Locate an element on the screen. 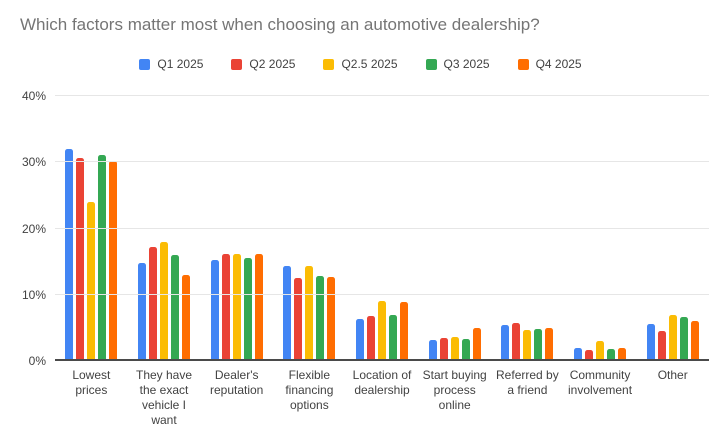 The height and width of the screenshot is (446, 721). x-axis-category-label-start-buying-process-online: Start buying process online is located at coordinates (454, 390).